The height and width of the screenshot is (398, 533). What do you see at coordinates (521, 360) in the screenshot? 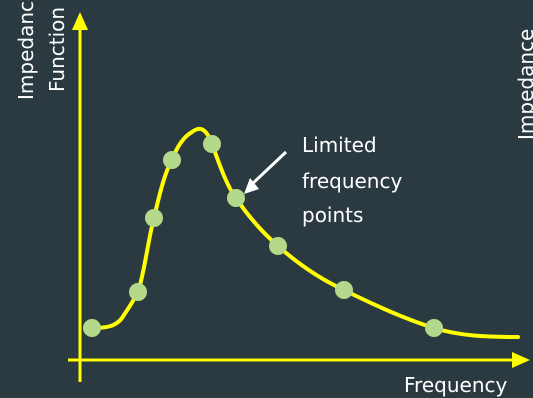
I see `x-axis-arrowhead` at bounding box center [521, 360].